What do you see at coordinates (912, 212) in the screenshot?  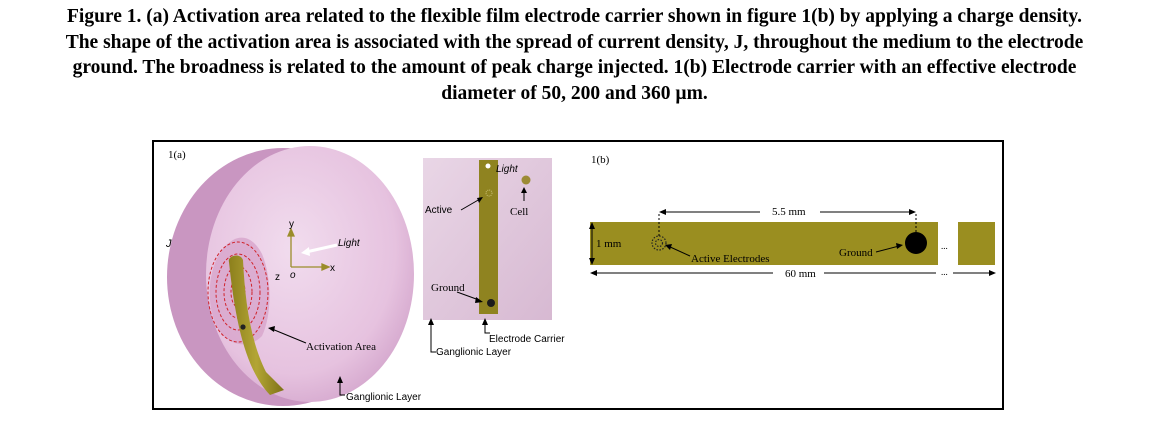 I see `top-dim-arrow-right` at bounding box center [912, 212].